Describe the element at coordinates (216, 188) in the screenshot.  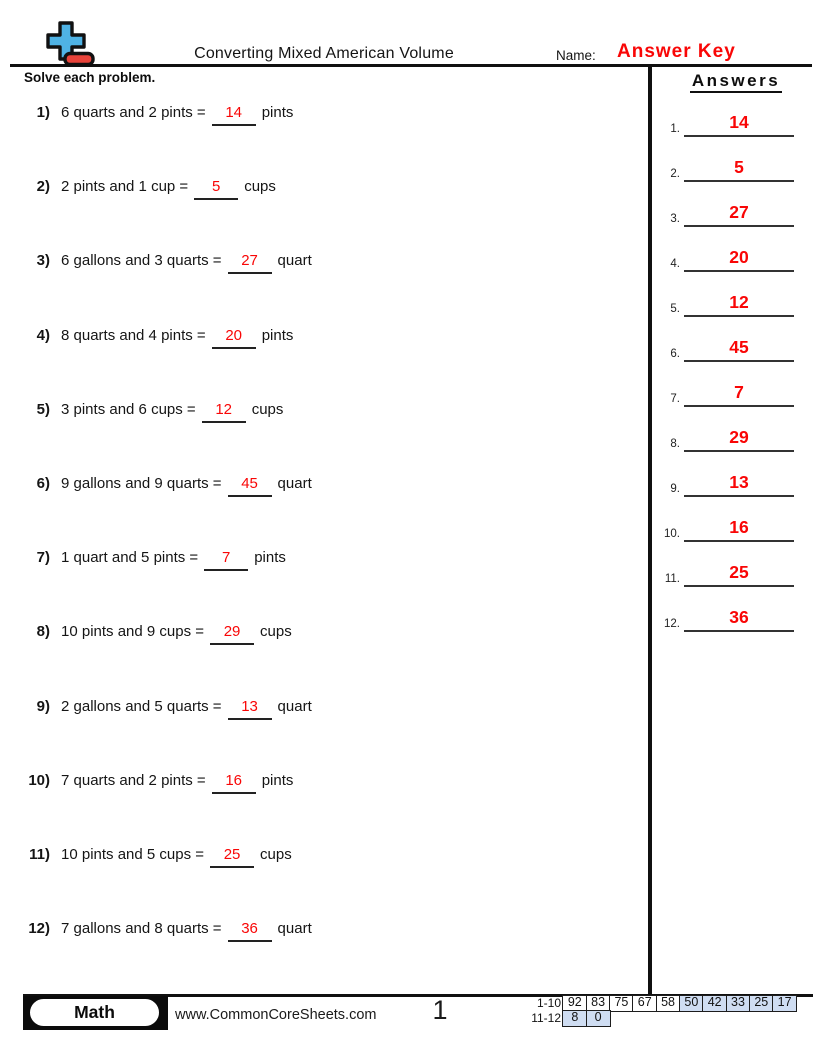
I see `answer-blank: 5` at that location.